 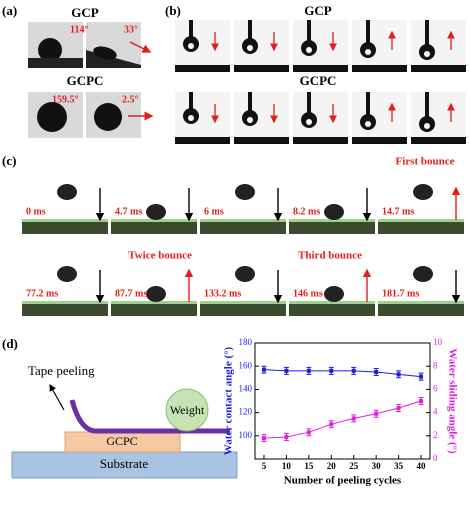 What do you see at coordinates (130, 99) in the screenshot?
I see `angle-label: 2.5°` at bounding box center [130, 99].